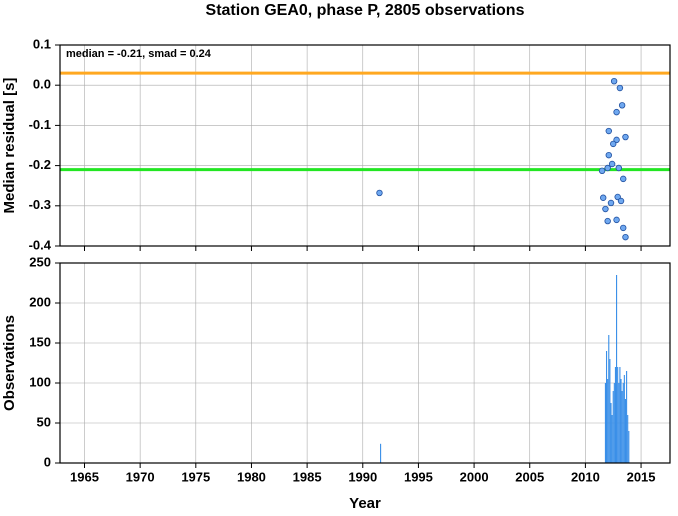 Image resolution: width=678 pixels, height=516 pixels. Describe the element at coordinates (474, 476) in the screenshot. I see `x-tick-label: 2000` at that location.